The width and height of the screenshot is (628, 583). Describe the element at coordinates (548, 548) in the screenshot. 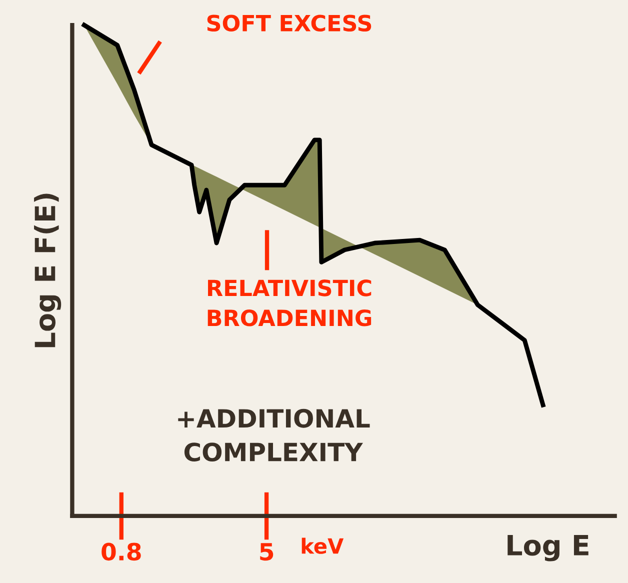

I see `x-axis-title: Log E` at that location.